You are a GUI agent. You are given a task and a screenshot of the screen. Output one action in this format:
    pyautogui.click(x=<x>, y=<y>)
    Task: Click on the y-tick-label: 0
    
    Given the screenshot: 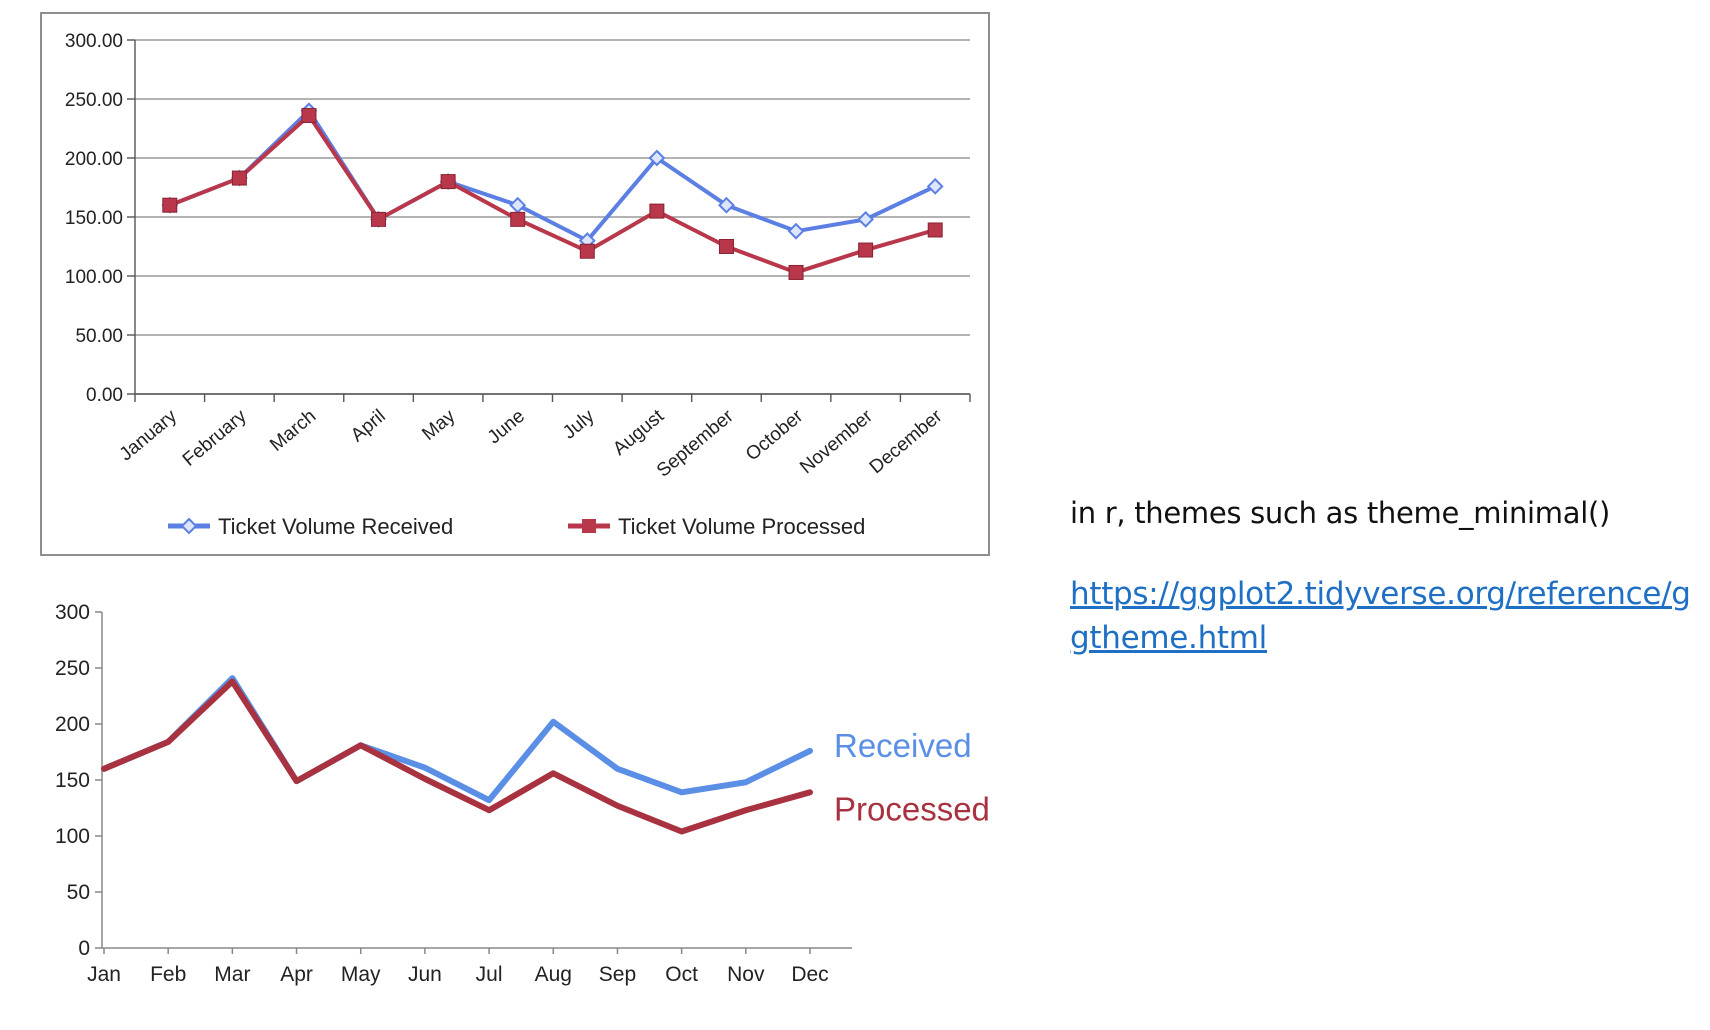 What is the action you would take?
    pyautogui.click(x=84, y=948)
    